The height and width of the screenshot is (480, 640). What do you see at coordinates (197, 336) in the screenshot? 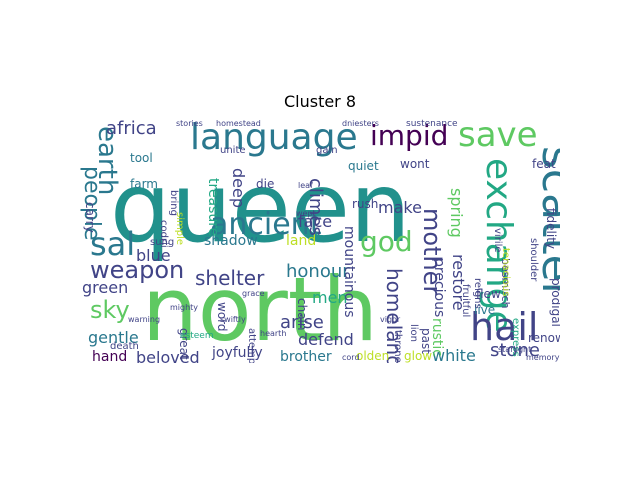
I see `cloud-word: esteem` at bounding box center [197, 336].